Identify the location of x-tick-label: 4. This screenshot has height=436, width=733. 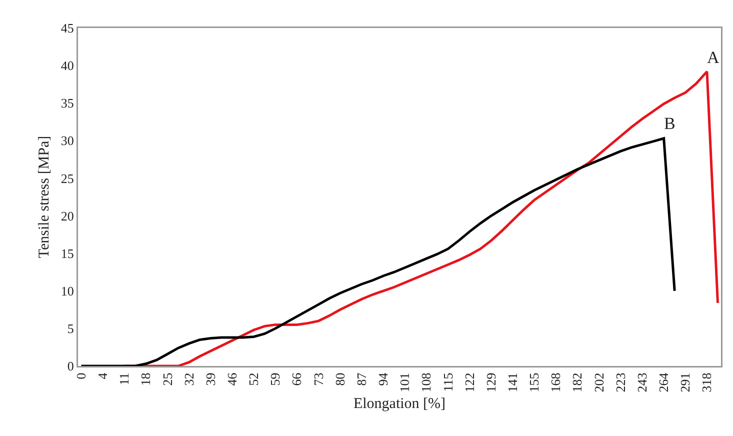
(102, 376).